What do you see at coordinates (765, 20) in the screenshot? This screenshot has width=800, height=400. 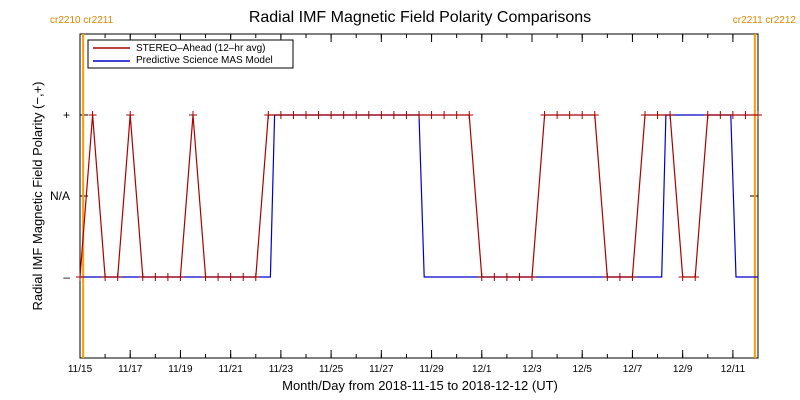 I see `carrington-label-right: cr2211 cr2212` at bounding box center [765, 20].